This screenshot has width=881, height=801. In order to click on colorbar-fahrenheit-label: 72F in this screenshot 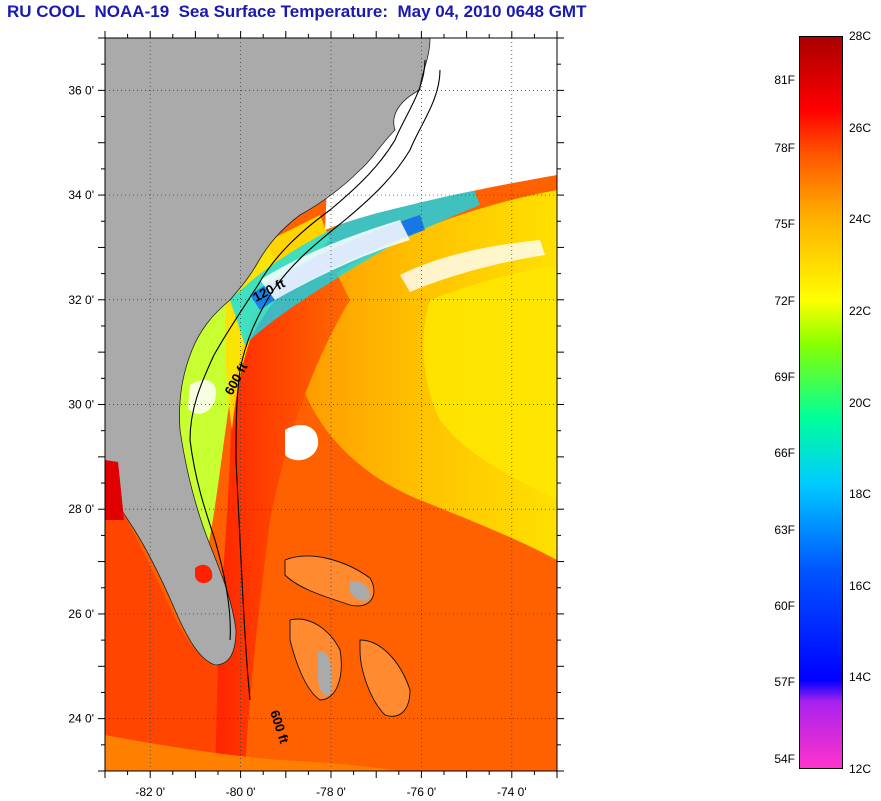, I will do `click(784, 300)`.